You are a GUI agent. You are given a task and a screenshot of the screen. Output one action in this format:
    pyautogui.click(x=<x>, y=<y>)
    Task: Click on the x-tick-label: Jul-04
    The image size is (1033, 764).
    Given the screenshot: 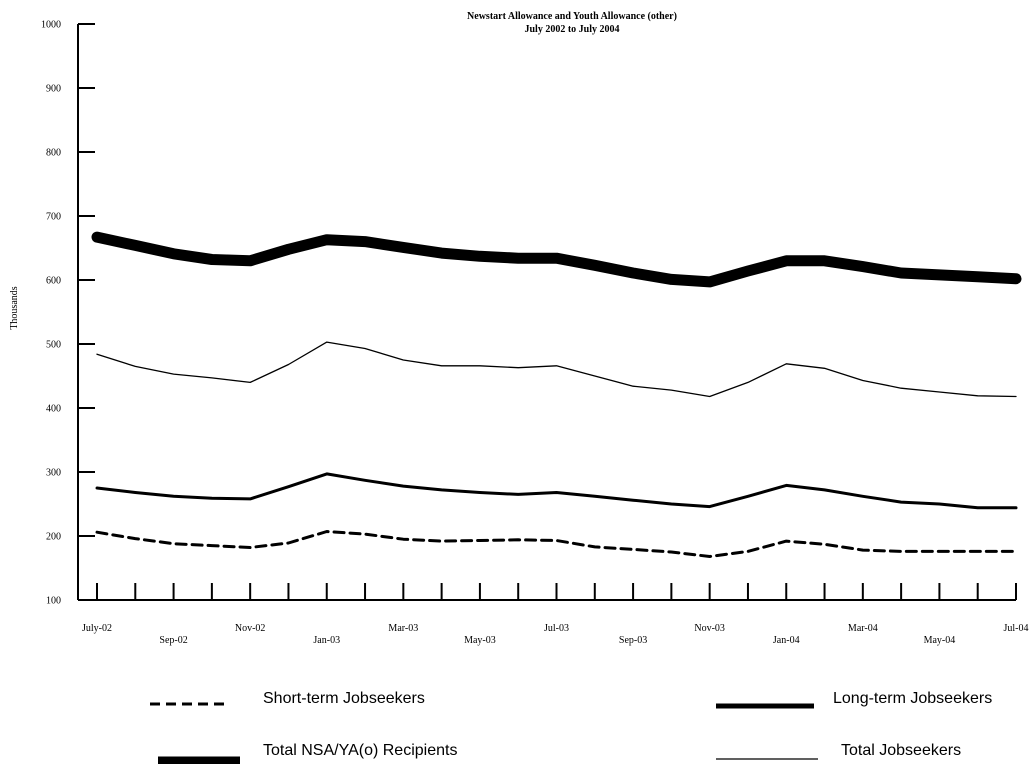 What is the action you would take?
    pyautogui.click(x=1016, y=628)
    